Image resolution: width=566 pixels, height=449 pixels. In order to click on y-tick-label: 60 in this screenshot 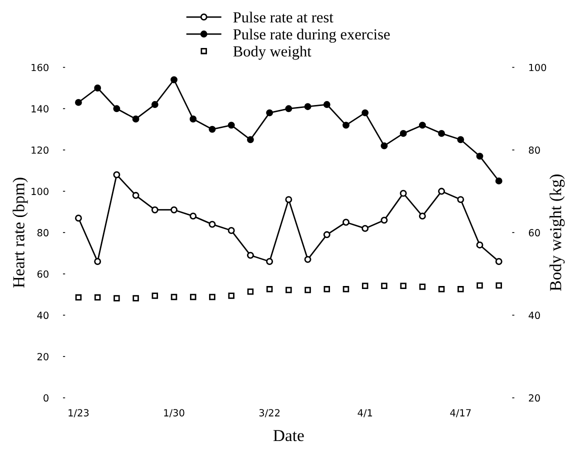, I will do `click(42, 274)`.